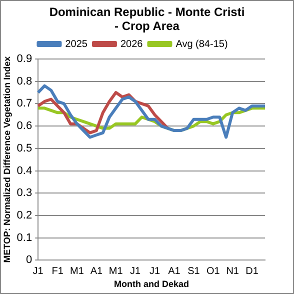 Image resolution: width=294 pixels, height=294 pixels. I want to click on x-tick-label: F1, so click(58, 271).